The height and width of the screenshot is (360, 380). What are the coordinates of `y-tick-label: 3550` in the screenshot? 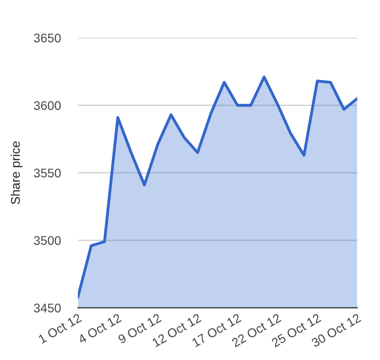 It's located at (47, 173).